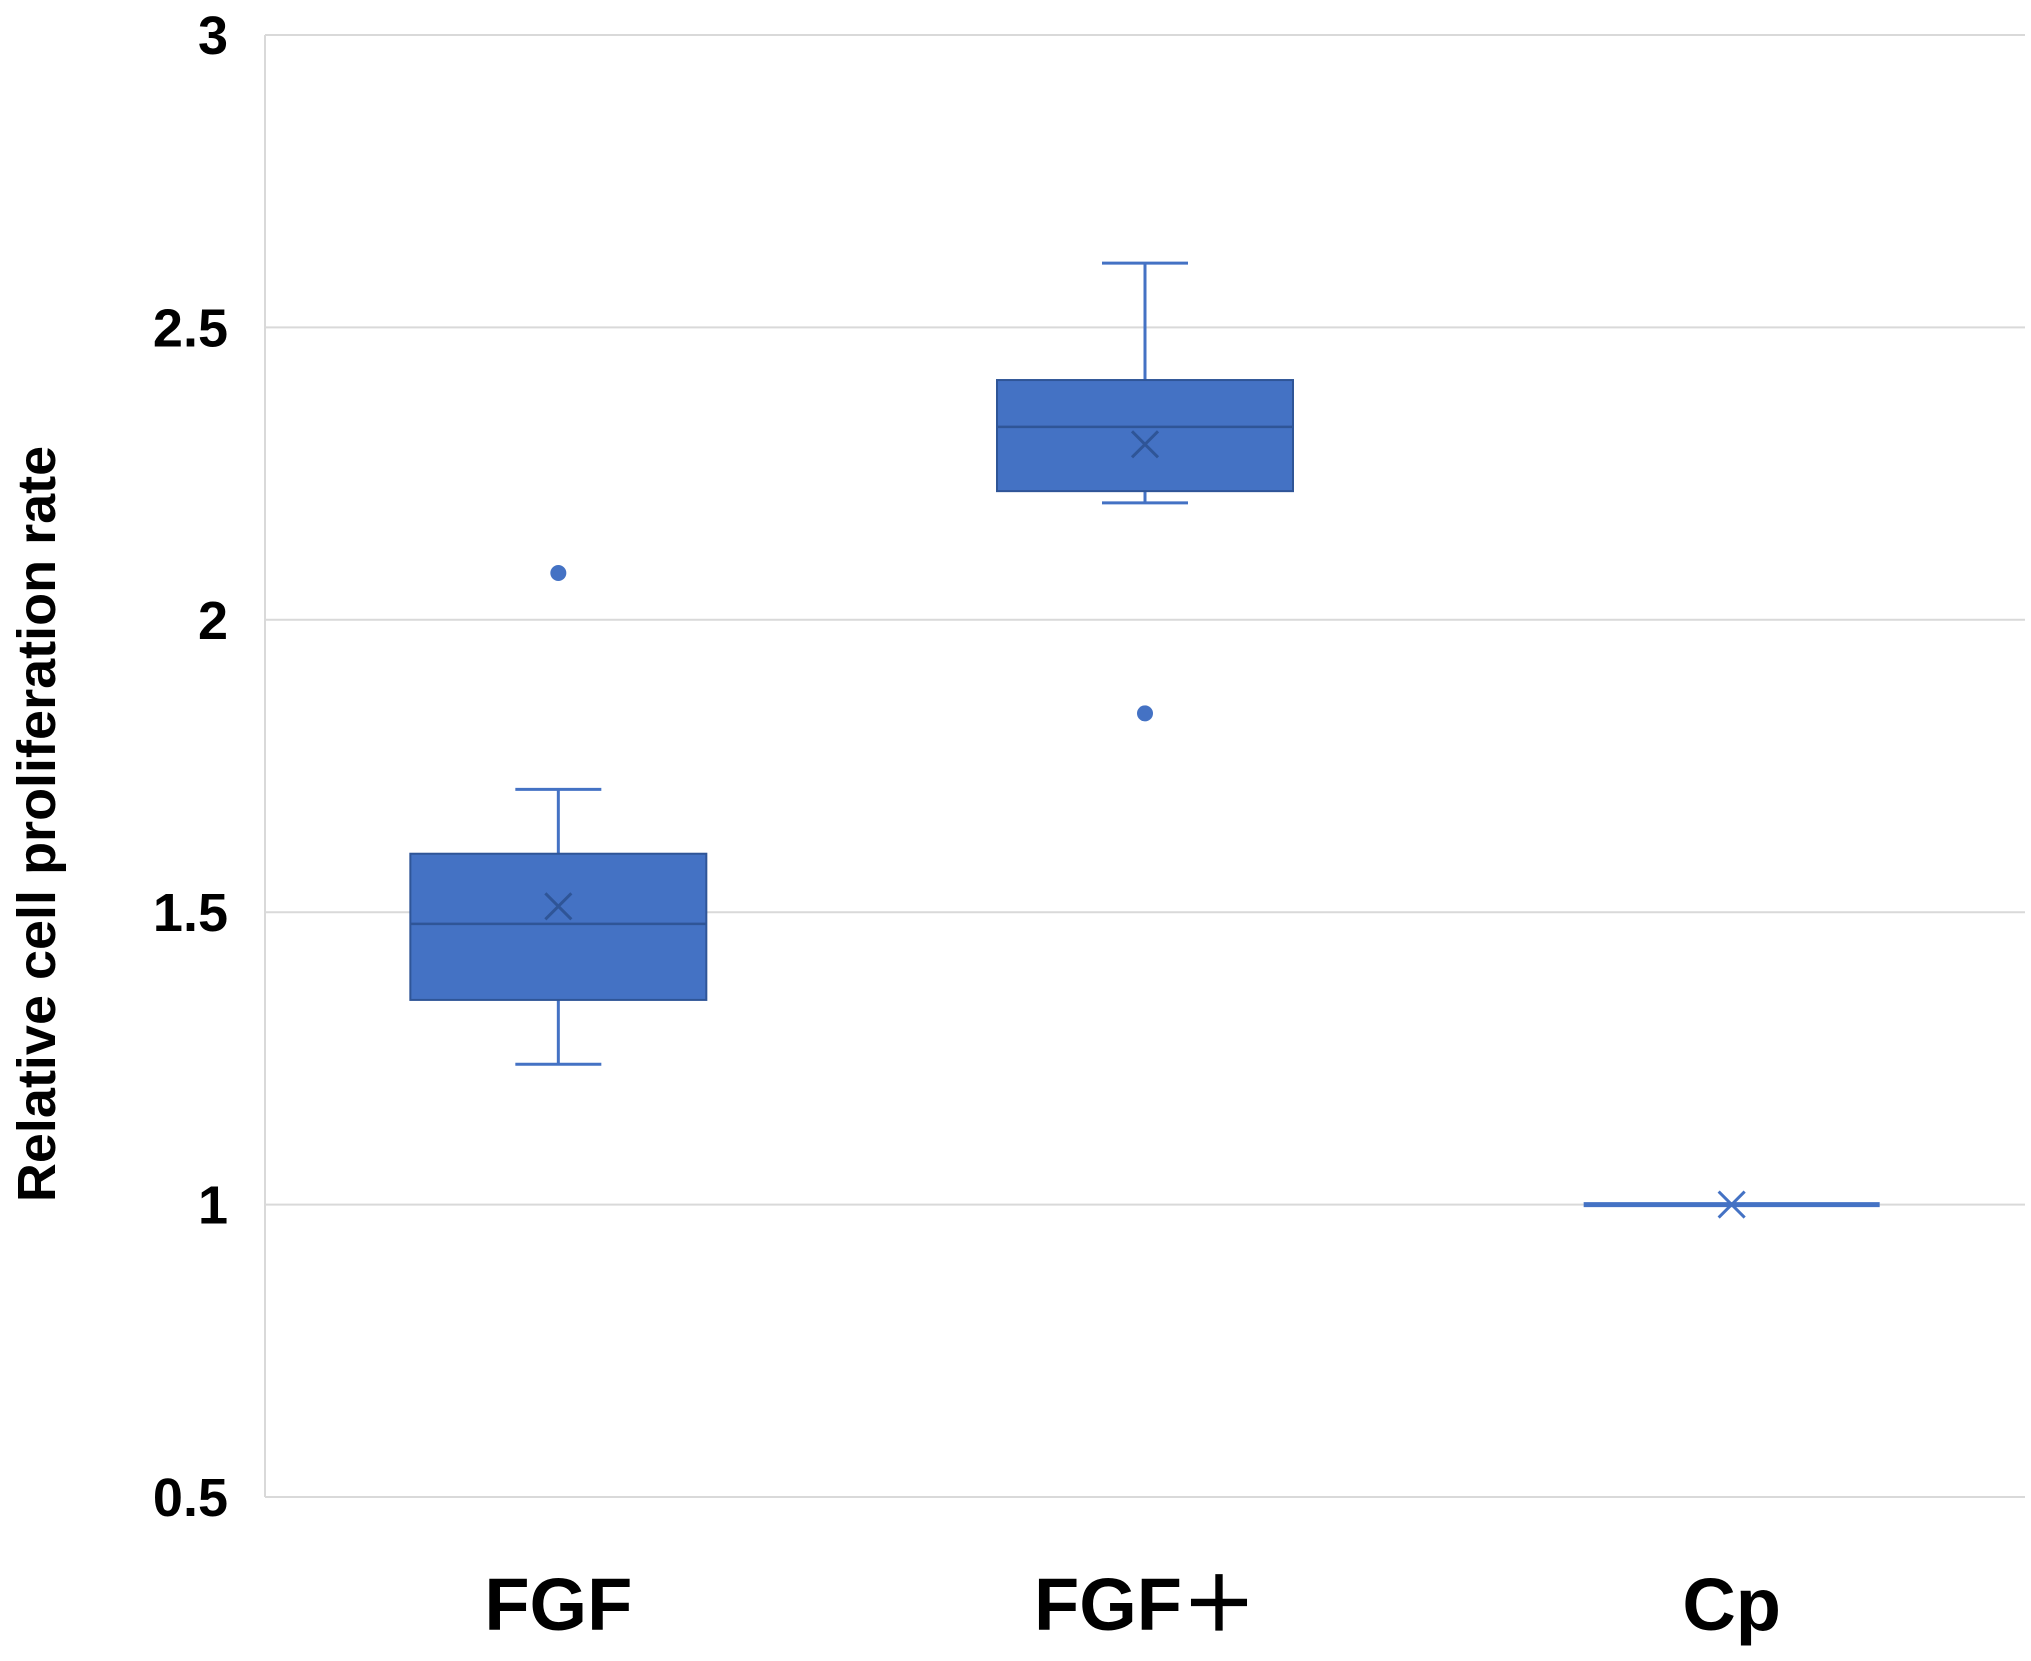 This screenshot has height=1661, width=2031. Describe the element at coordinates (190, 913) in the screenshot. I see `y-tick-label-2: 1.5` at that location.